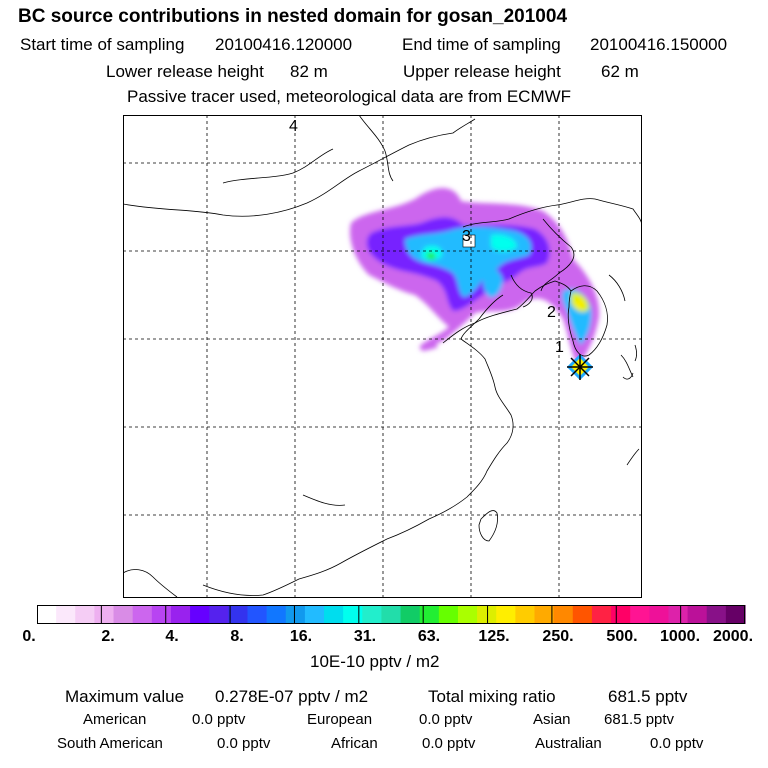  I want to click on concentration-plume, so click(474, 276).